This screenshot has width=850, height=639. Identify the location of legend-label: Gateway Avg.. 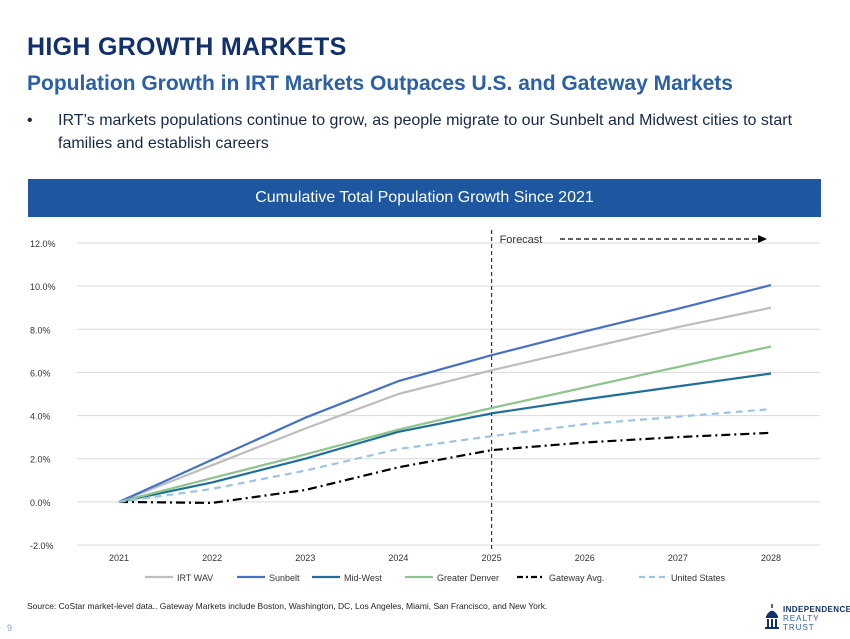
(576, 578).